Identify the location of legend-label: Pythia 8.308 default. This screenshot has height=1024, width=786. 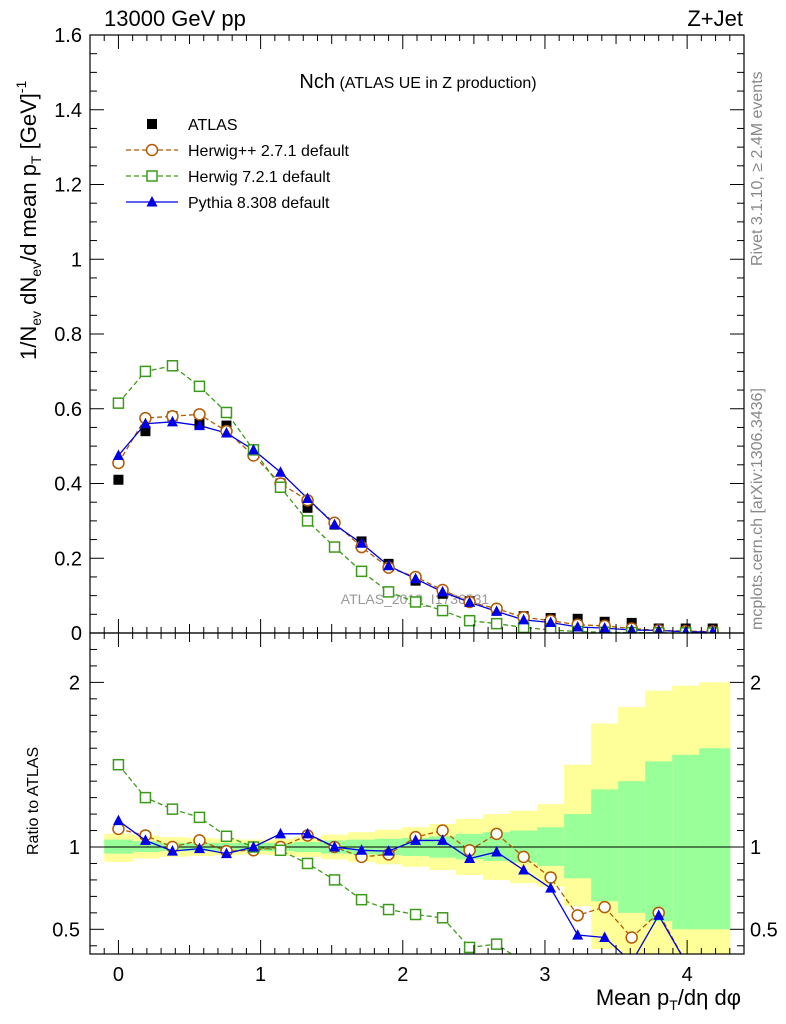
(259, 203).